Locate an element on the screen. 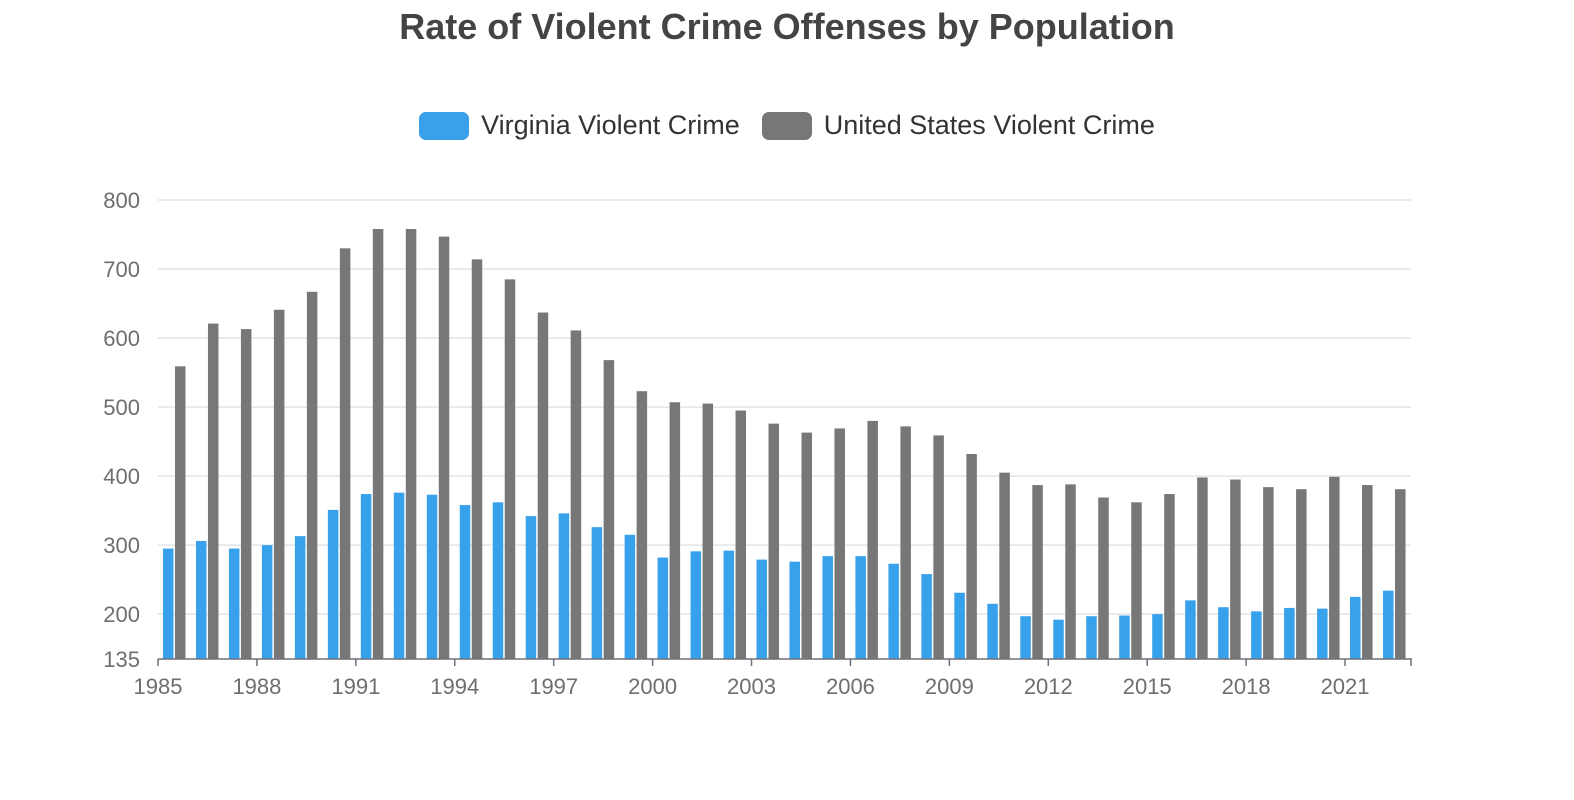 Image resolution: width=1574 pixels, height=800 pixels. bar-united-states-1991 is located at coordinates (378, 443).